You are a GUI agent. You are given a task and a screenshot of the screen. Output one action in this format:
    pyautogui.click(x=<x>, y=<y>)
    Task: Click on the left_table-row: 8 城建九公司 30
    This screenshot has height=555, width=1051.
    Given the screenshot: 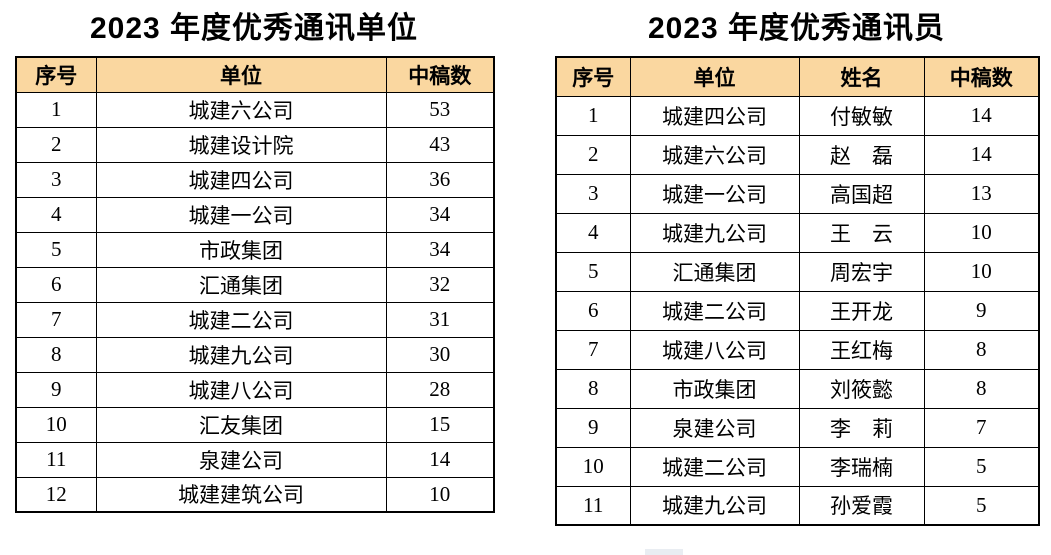 What is the action you would take?
    pyautogui.click(x=255, y=354)
    